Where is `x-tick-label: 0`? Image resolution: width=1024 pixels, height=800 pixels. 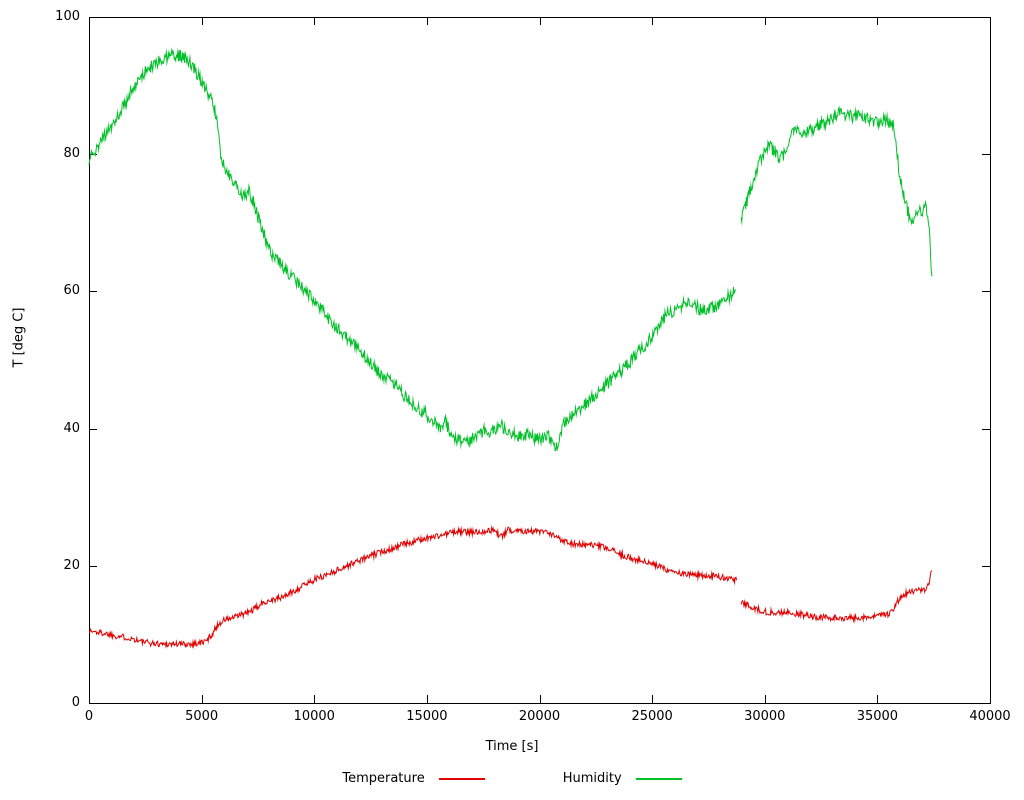
x-tick-label: 0 is located at coordinates (89, 716).